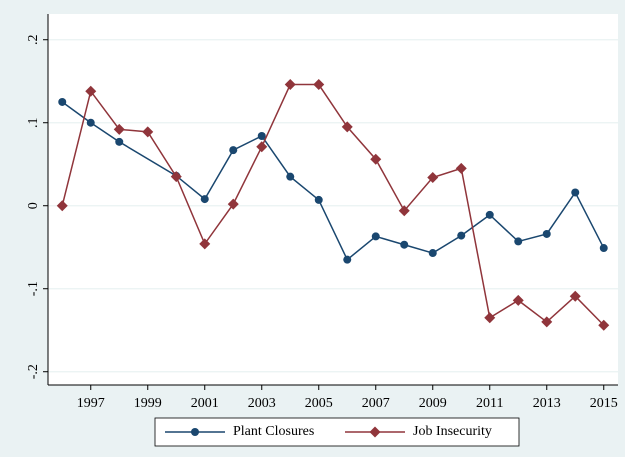 Image resolution: width=625 pixels, height=457 pixels. Describe the element at coordinates (33, 205) in the screenshot. I see `y-tick-label: 0` at that location.